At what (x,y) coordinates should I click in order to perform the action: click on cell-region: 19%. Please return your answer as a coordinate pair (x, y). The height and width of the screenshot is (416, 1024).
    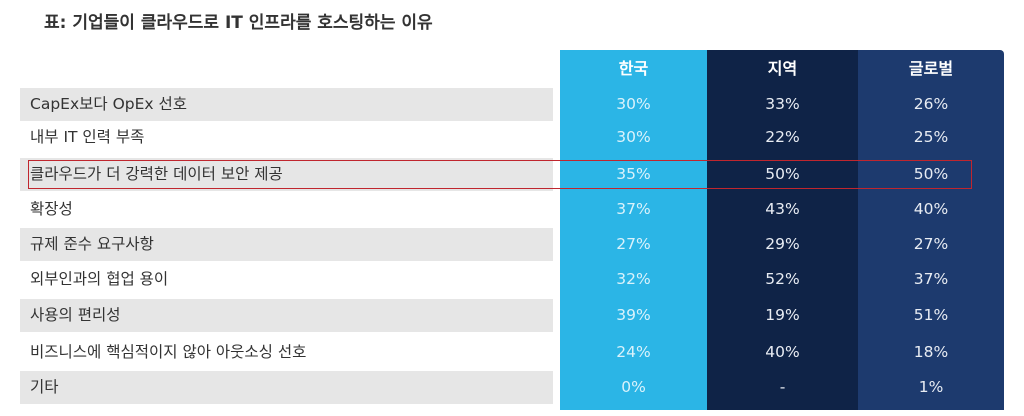
    Looking at the image, I should click on (782, 315).